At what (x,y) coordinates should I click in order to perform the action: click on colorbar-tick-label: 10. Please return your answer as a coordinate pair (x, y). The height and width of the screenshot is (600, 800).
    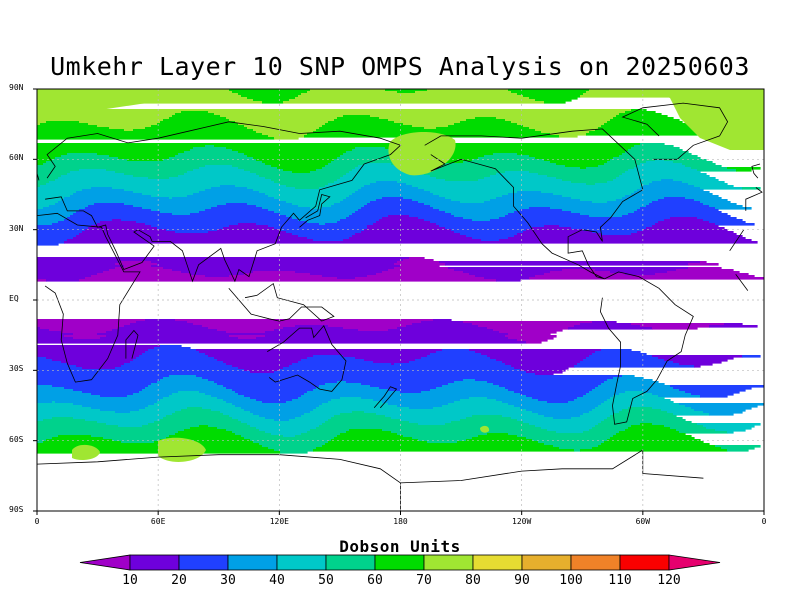
    Looking at the image, I should click on (130, 580).